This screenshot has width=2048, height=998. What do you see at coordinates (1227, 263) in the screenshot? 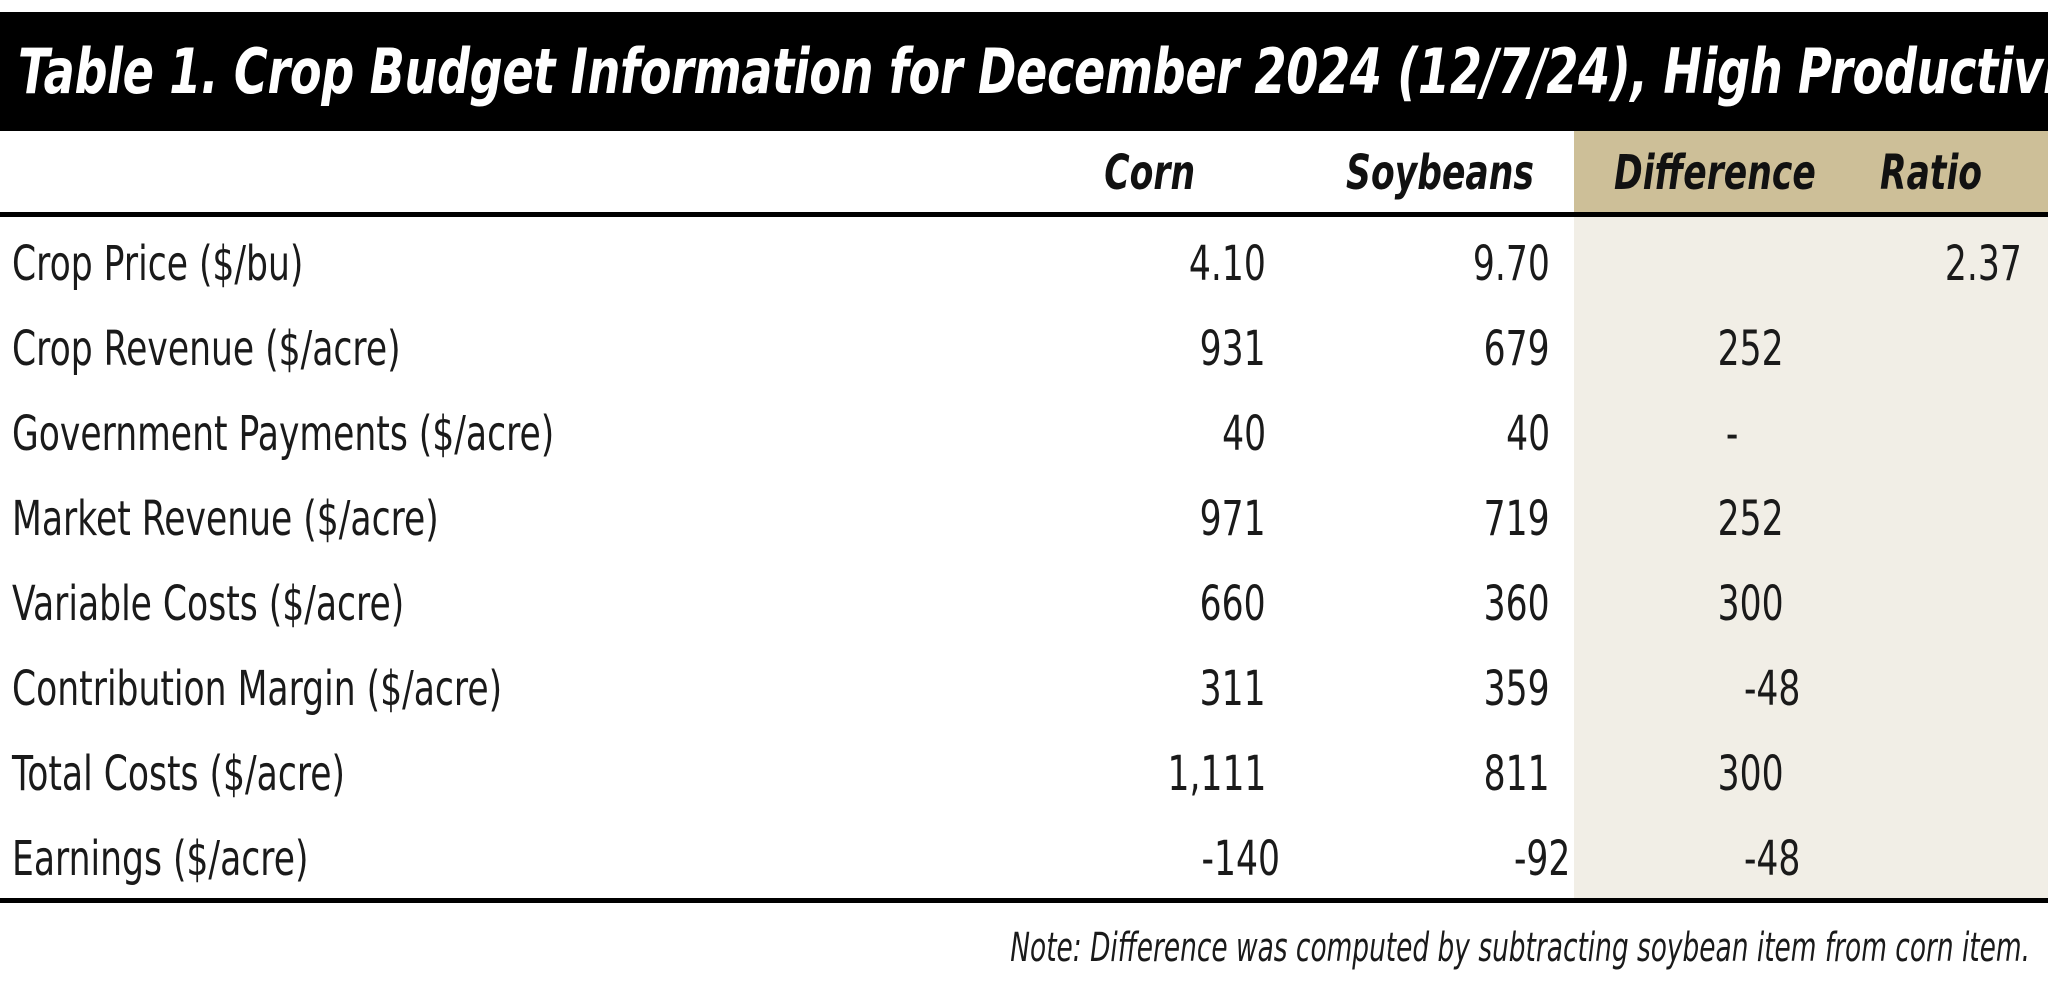
I see `corn-value: 4.10` at bounding box center [1227, 263].